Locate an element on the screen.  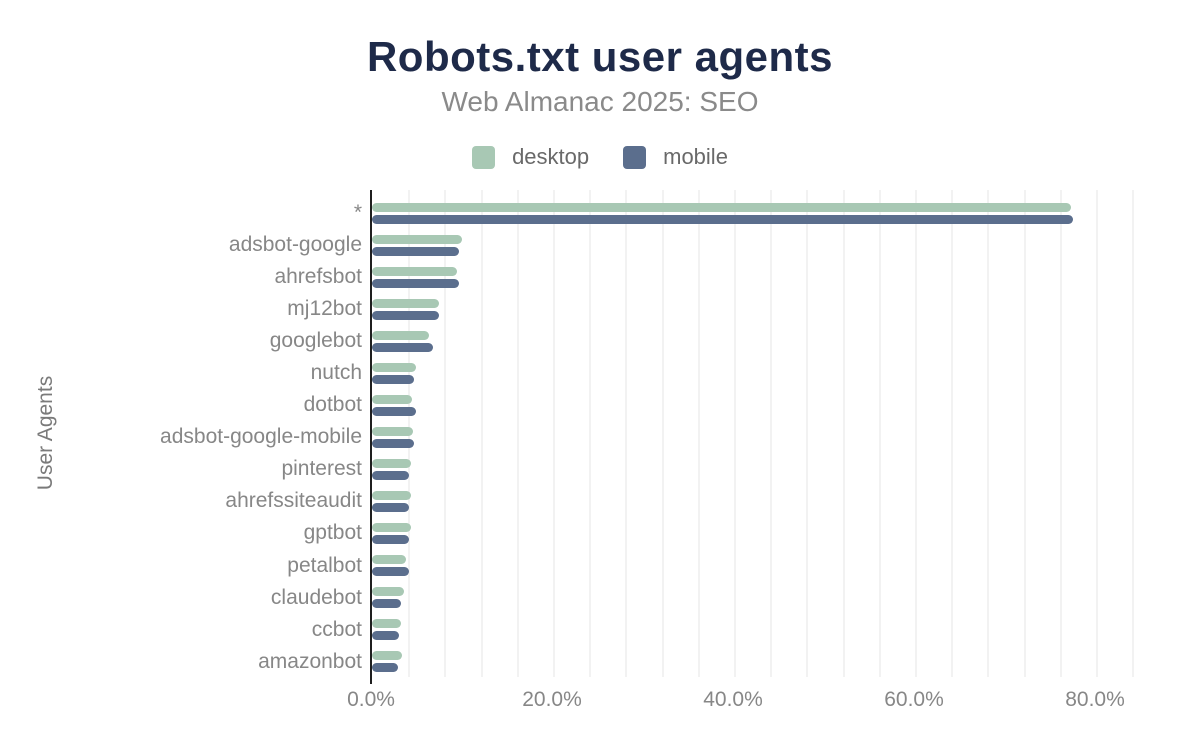
bar-row-googlebot is located at coordinates (761, 341).